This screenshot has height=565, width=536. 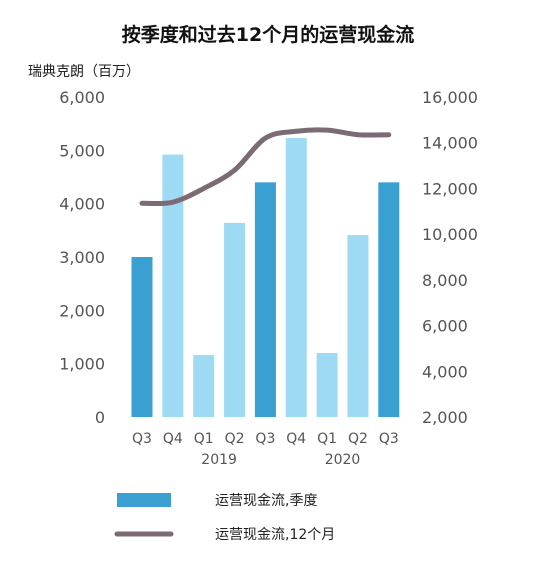 I want to click on left-axis: 0 1,000 2,000 3,000 4,000 5,000 6,000, so click(x=82, y=257).